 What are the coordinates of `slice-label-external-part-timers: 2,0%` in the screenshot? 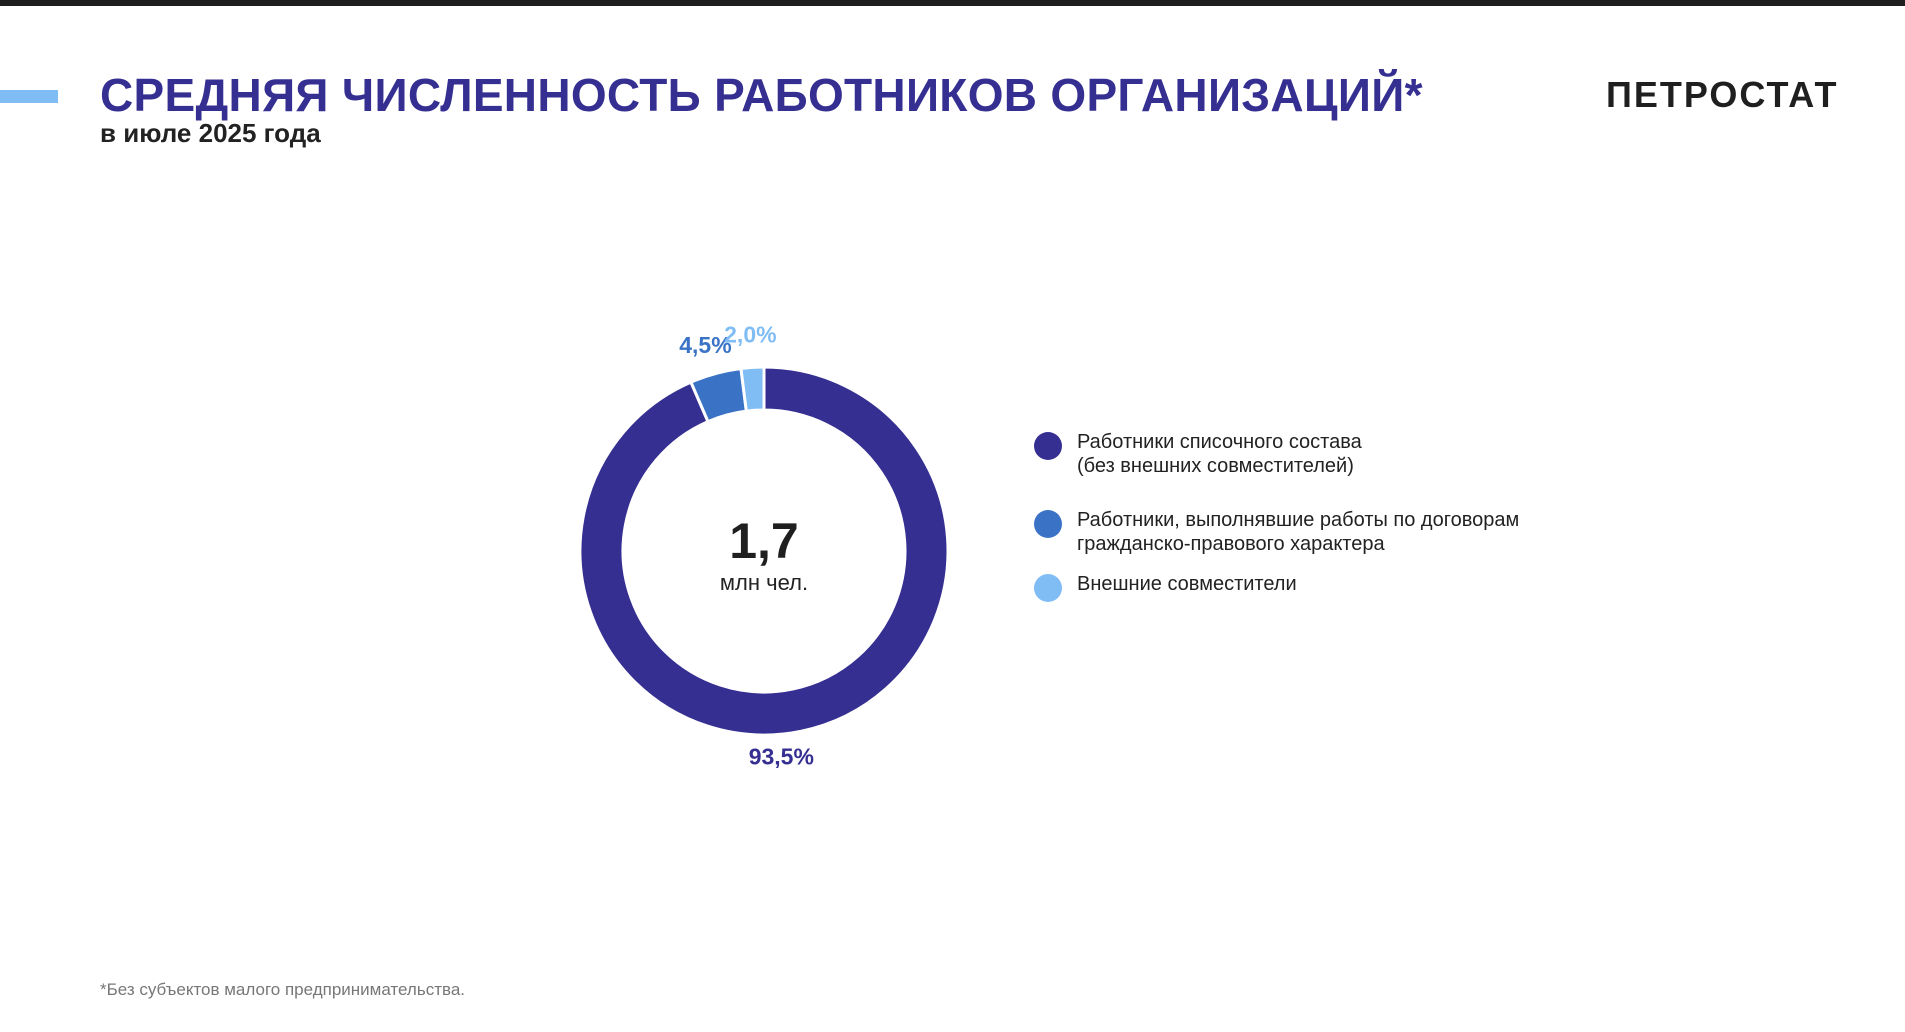 It's located at (750, 334).